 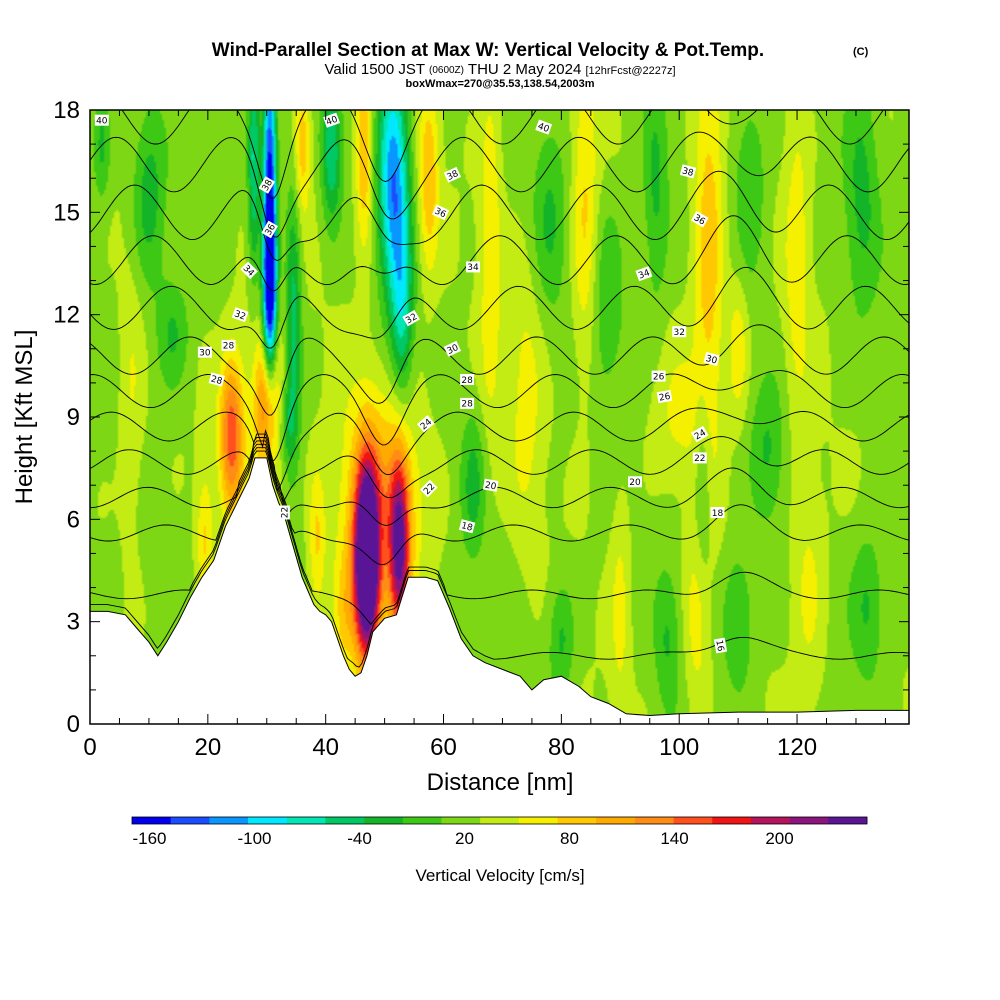 What do you see at coordinates (861, 52) in the screenshot?
I see `copyright-mark: (C)` at bounding box center [861, 52].